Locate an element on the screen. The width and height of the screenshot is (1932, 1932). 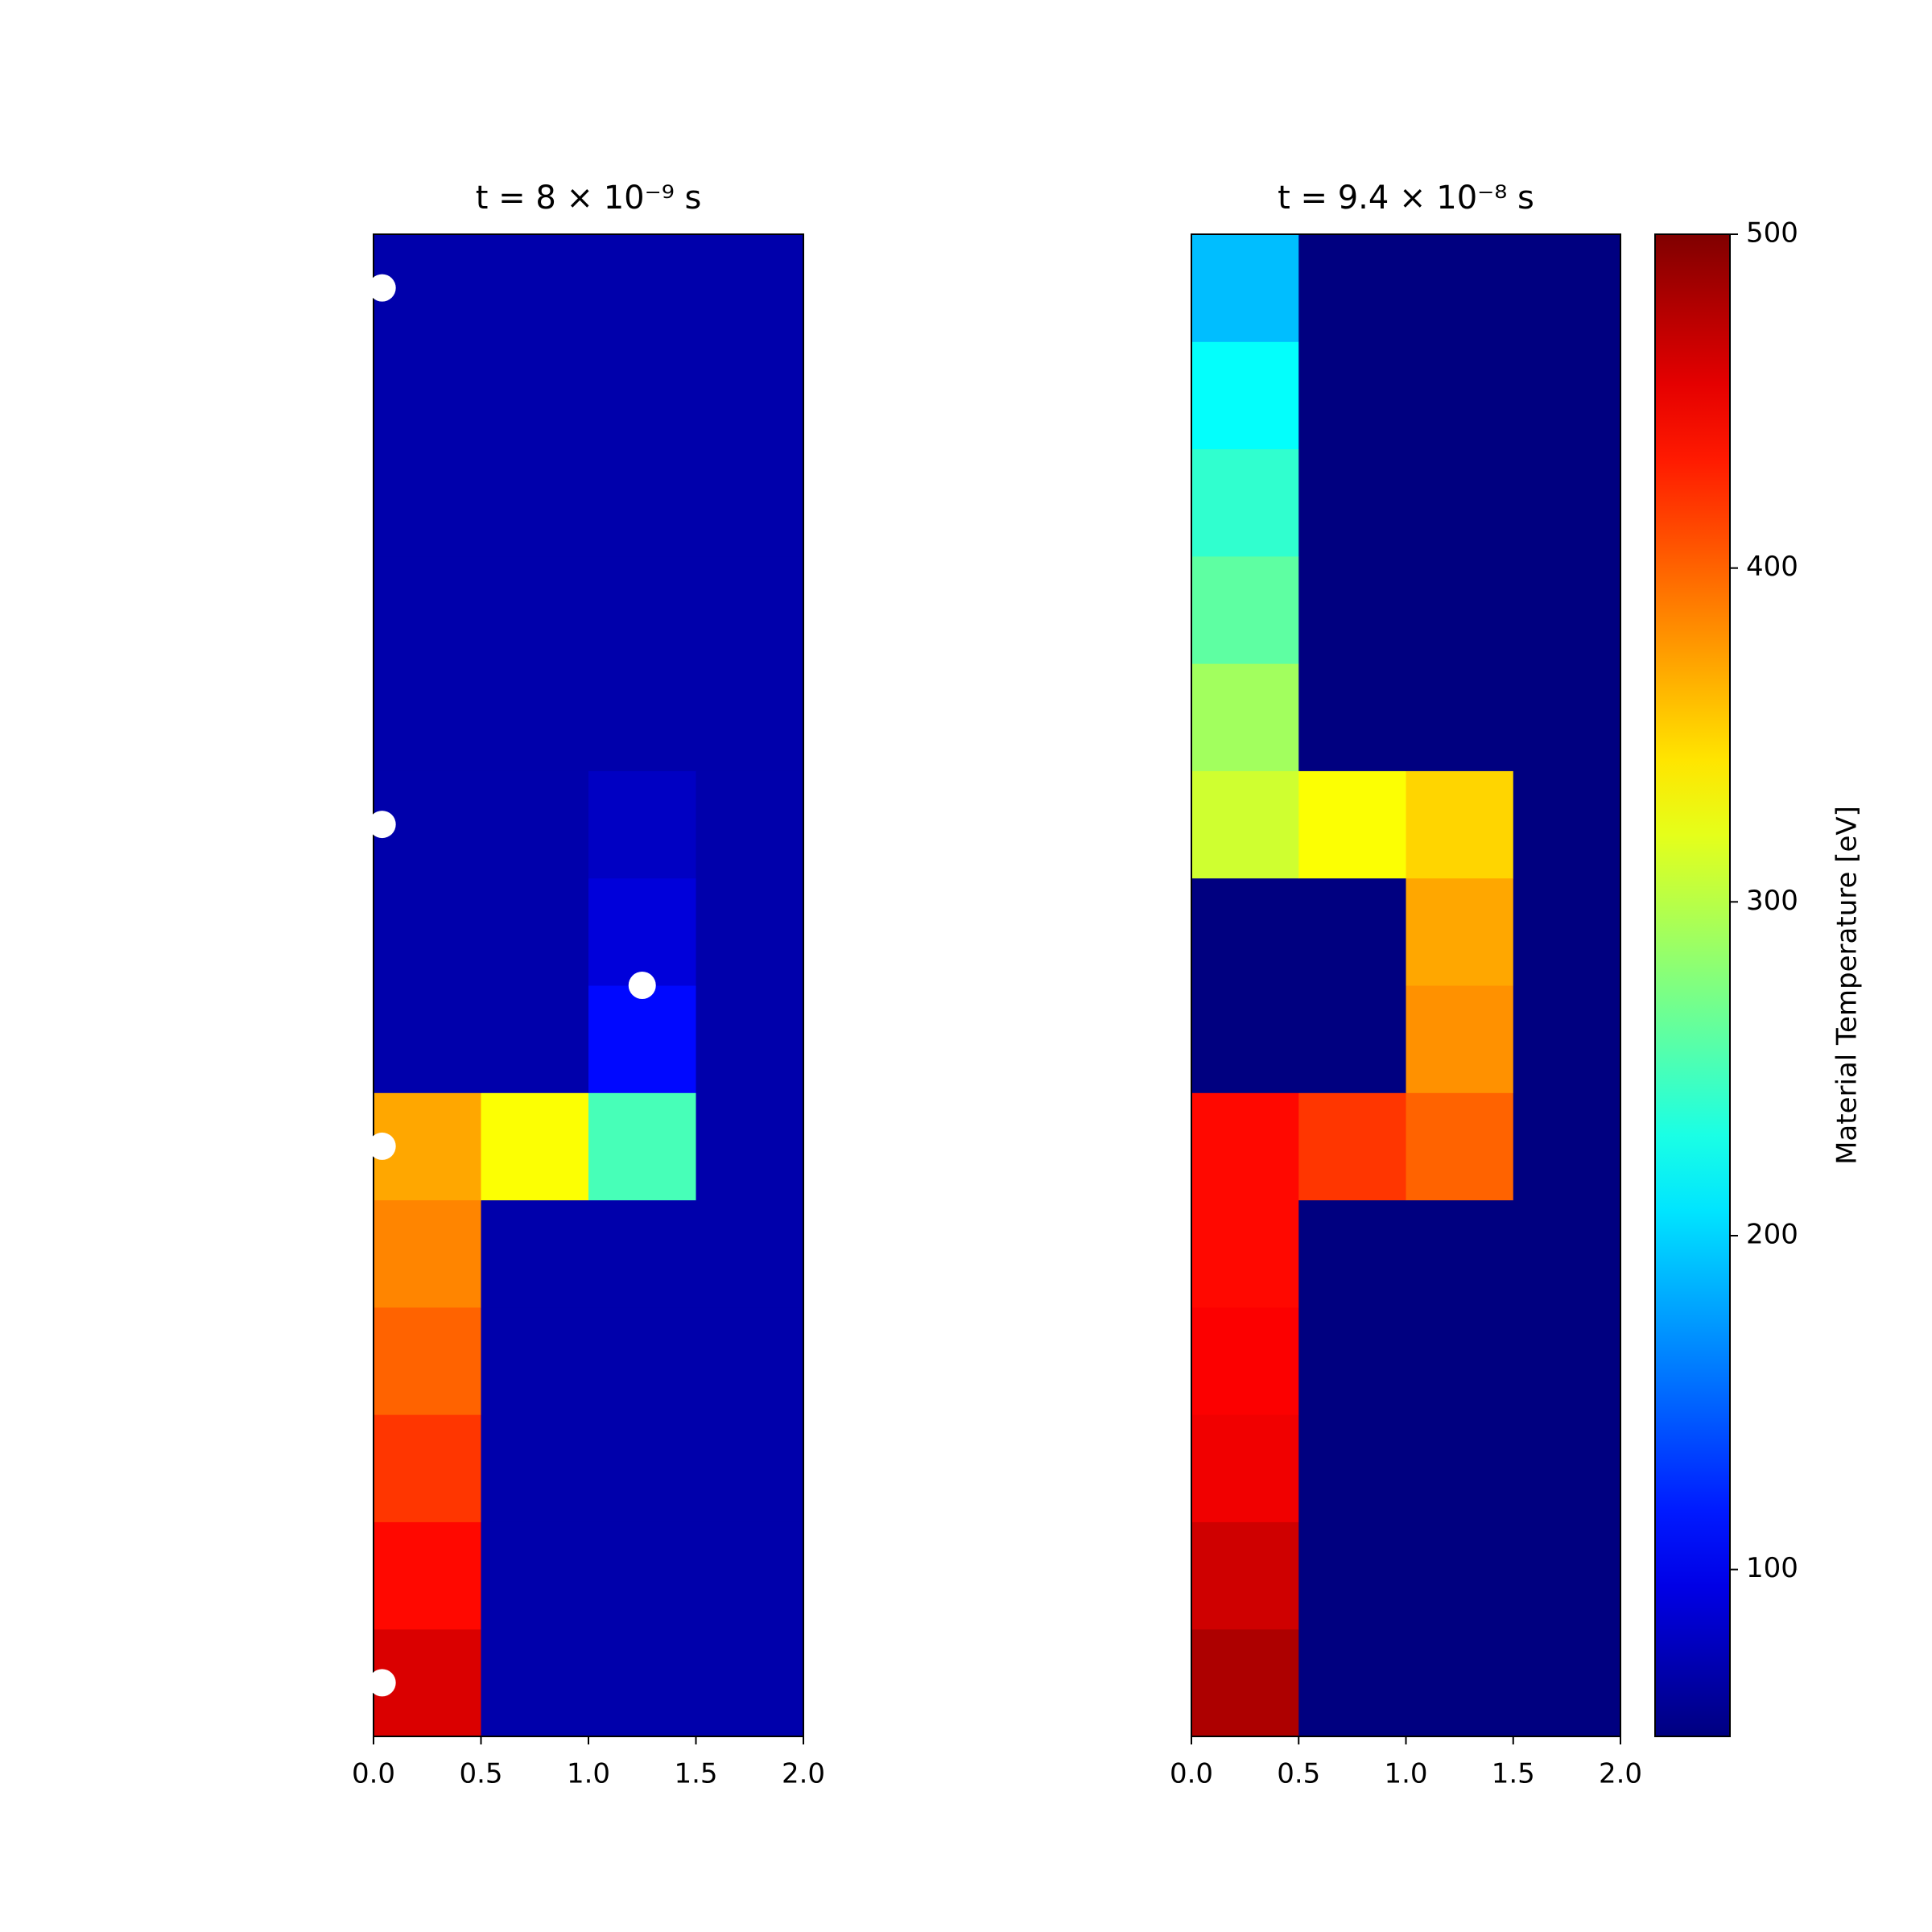
chart-title: t = 8 × 10⁻⁹ s is located at coordinates (589, 198).